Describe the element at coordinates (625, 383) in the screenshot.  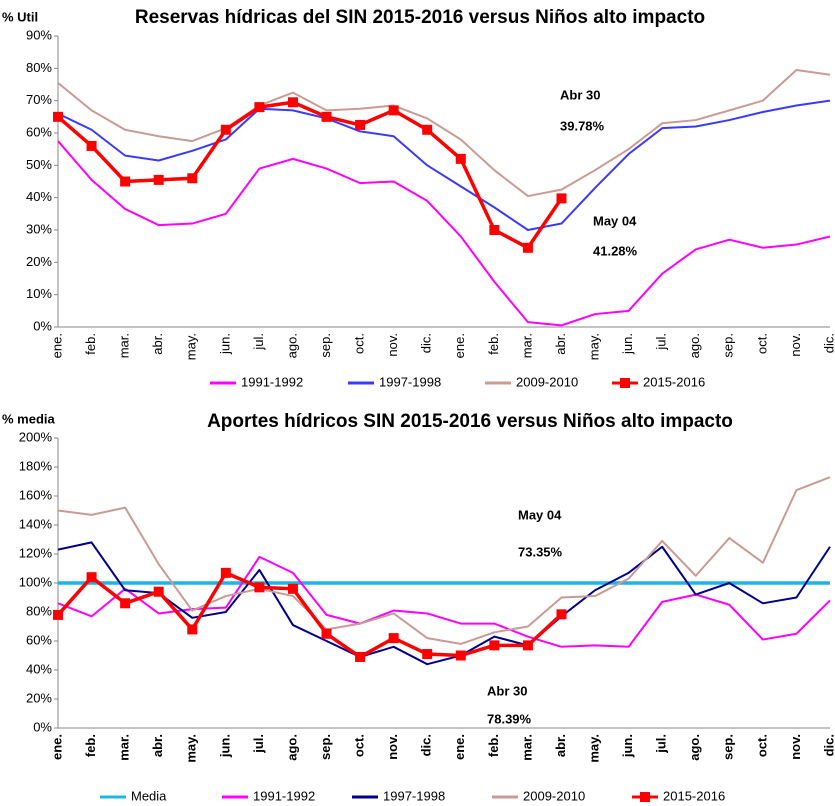
I see `legend-marker` at that location.